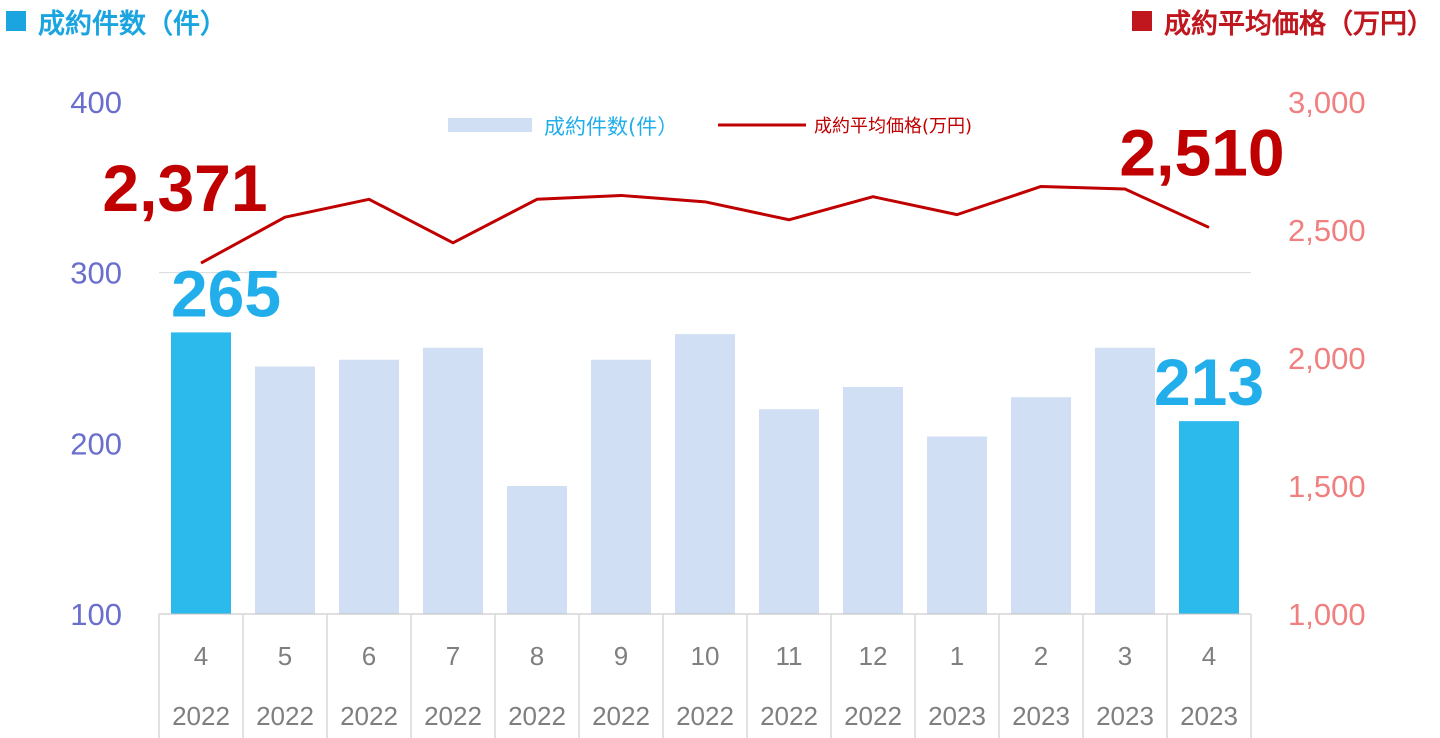  What do you see at coordinates (1327, 230) in the screenshot?
I see `right-tick-label: 2,500` at bounding box center [1327, 230].